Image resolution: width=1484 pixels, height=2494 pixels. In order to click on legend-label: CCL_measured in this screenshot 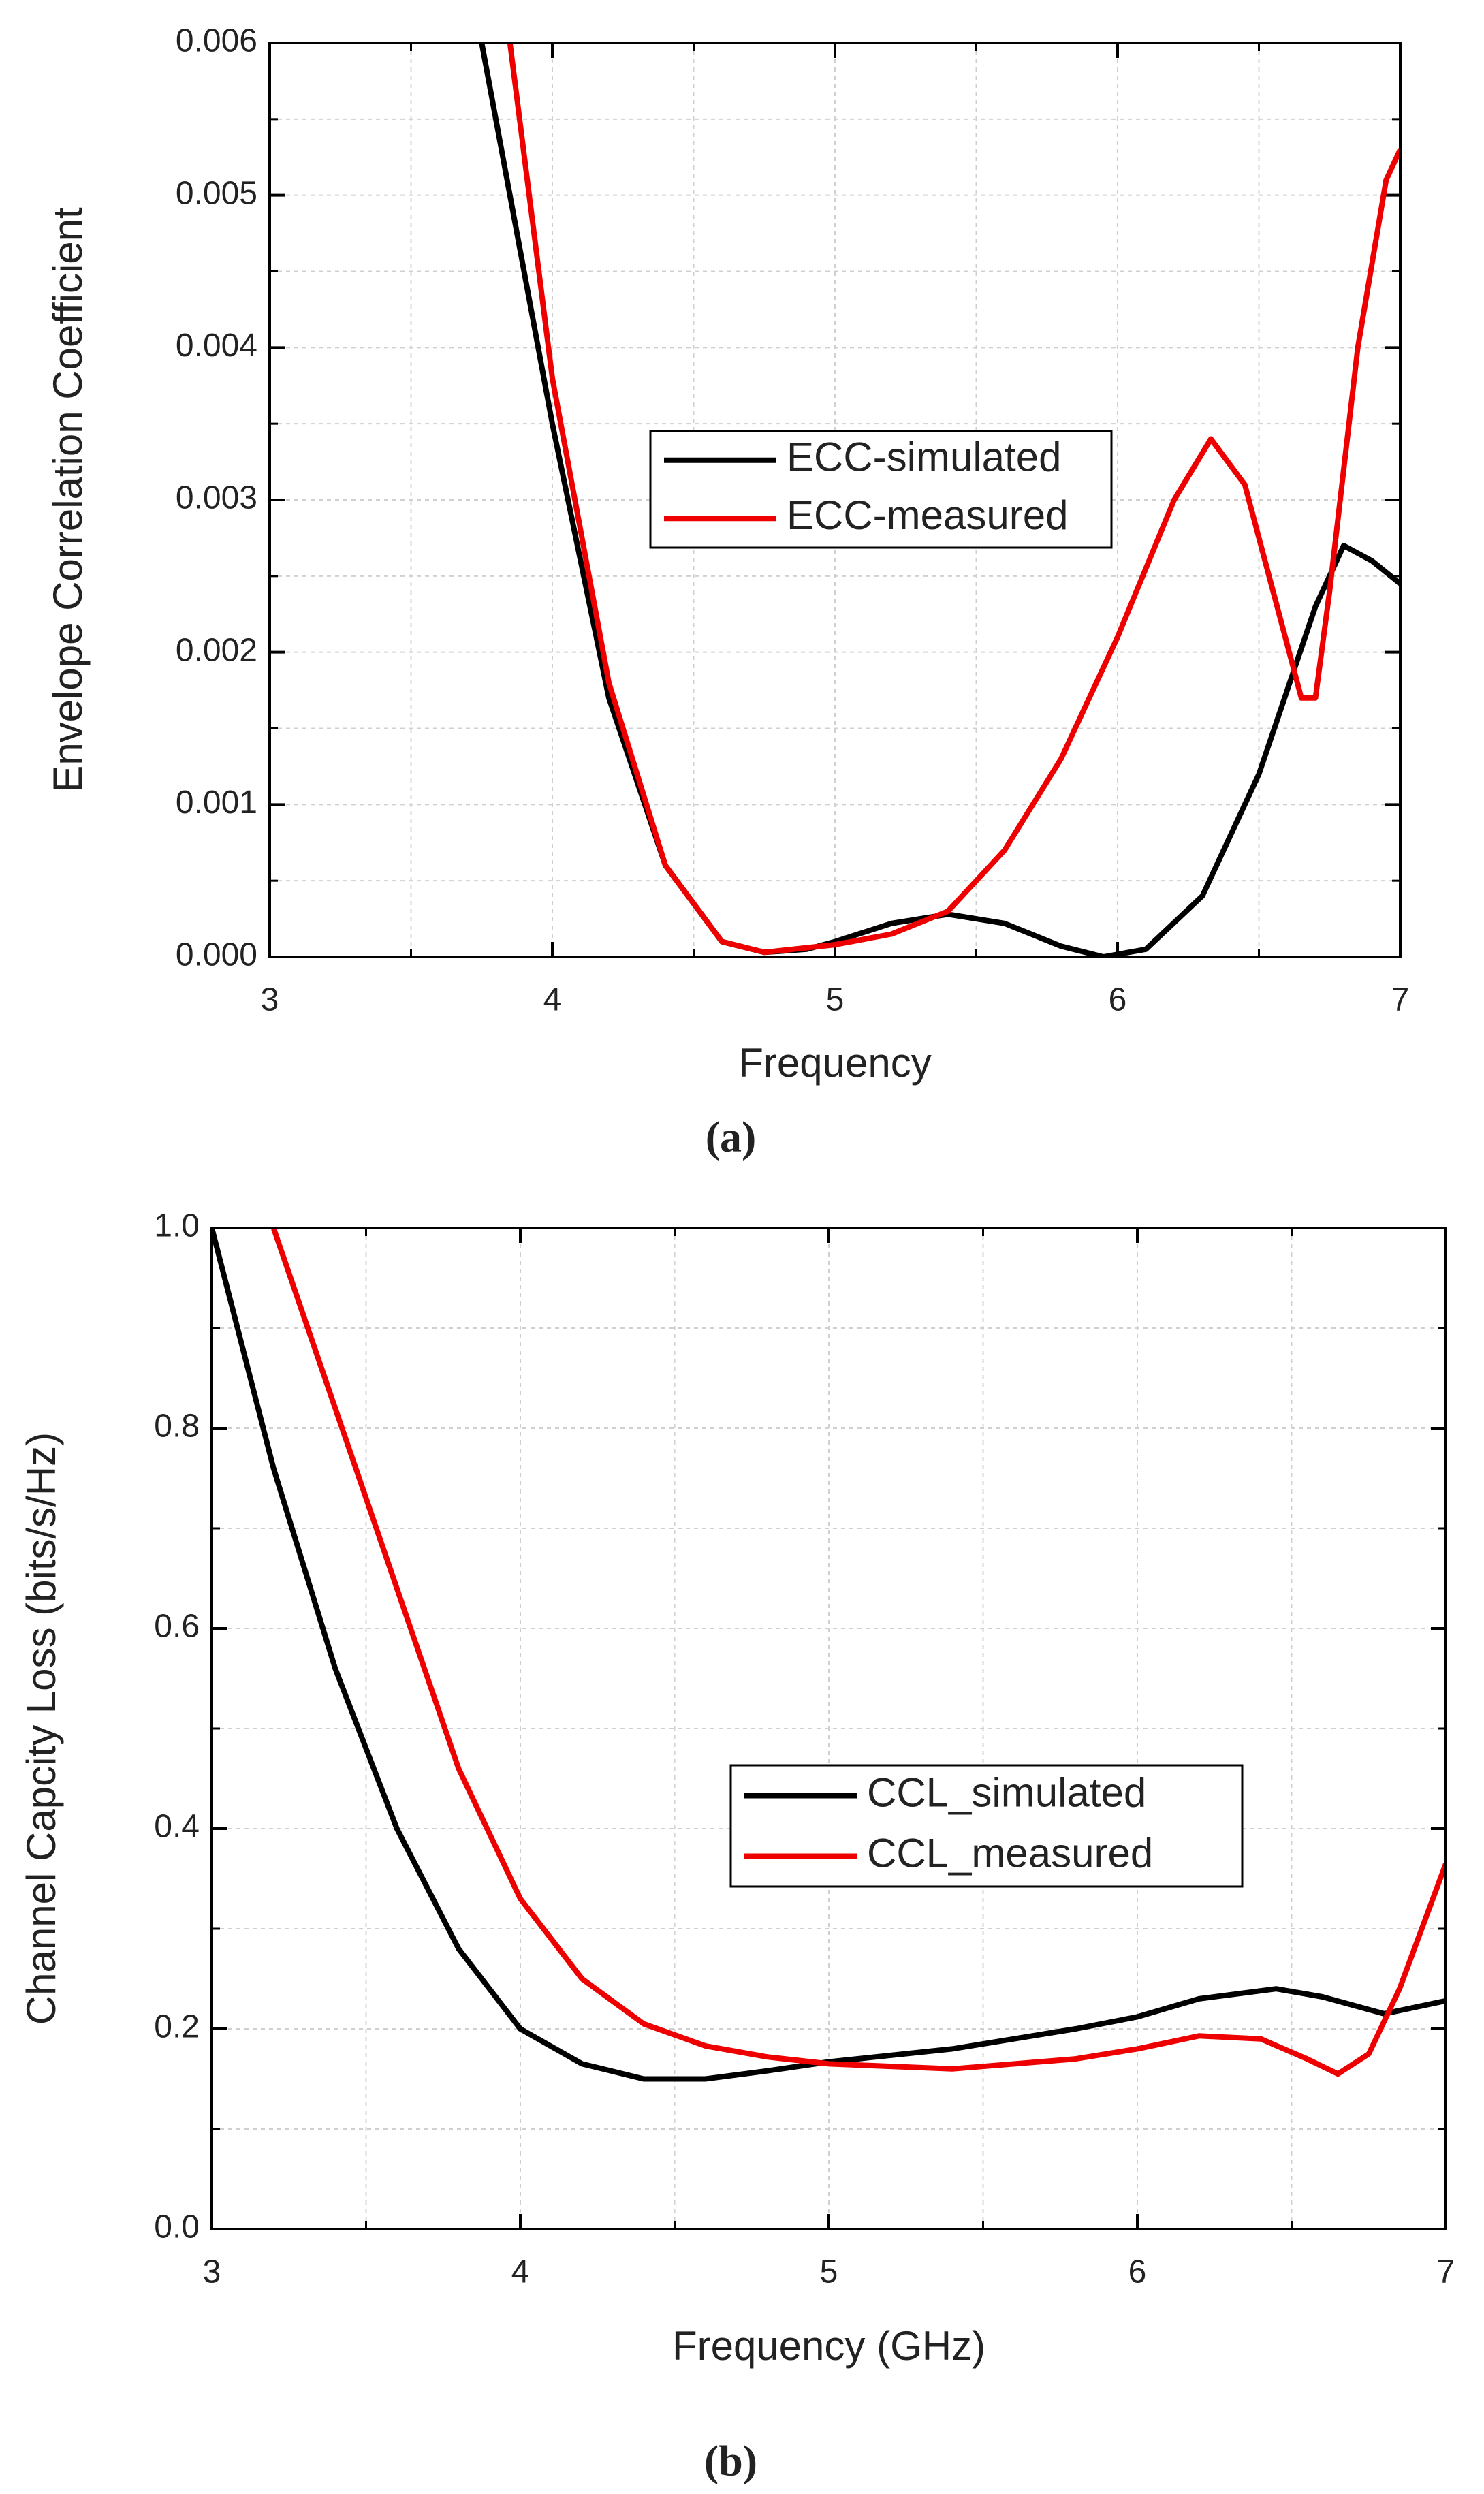, I will do `click(1010, 1853)`.